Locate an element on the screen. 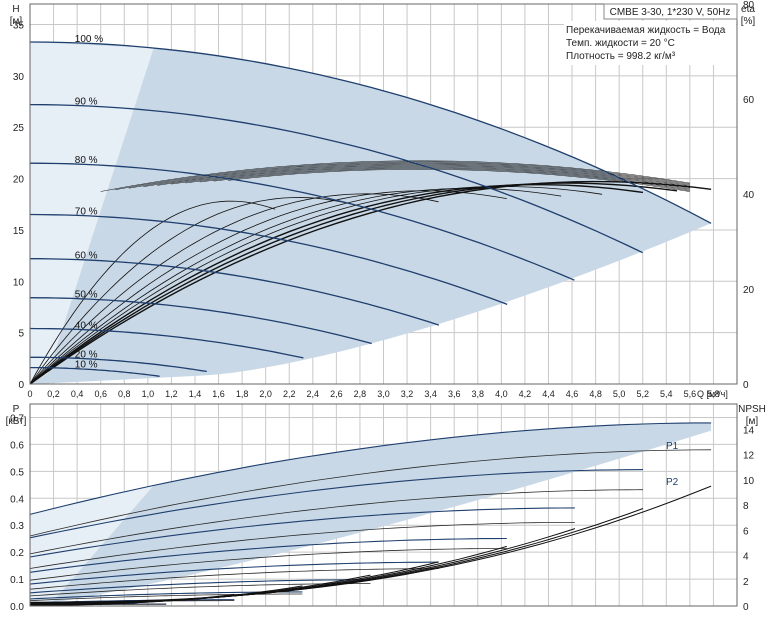 The height and width of the screenshot is (618, 772). info-box is located at coordinates (650, 43).